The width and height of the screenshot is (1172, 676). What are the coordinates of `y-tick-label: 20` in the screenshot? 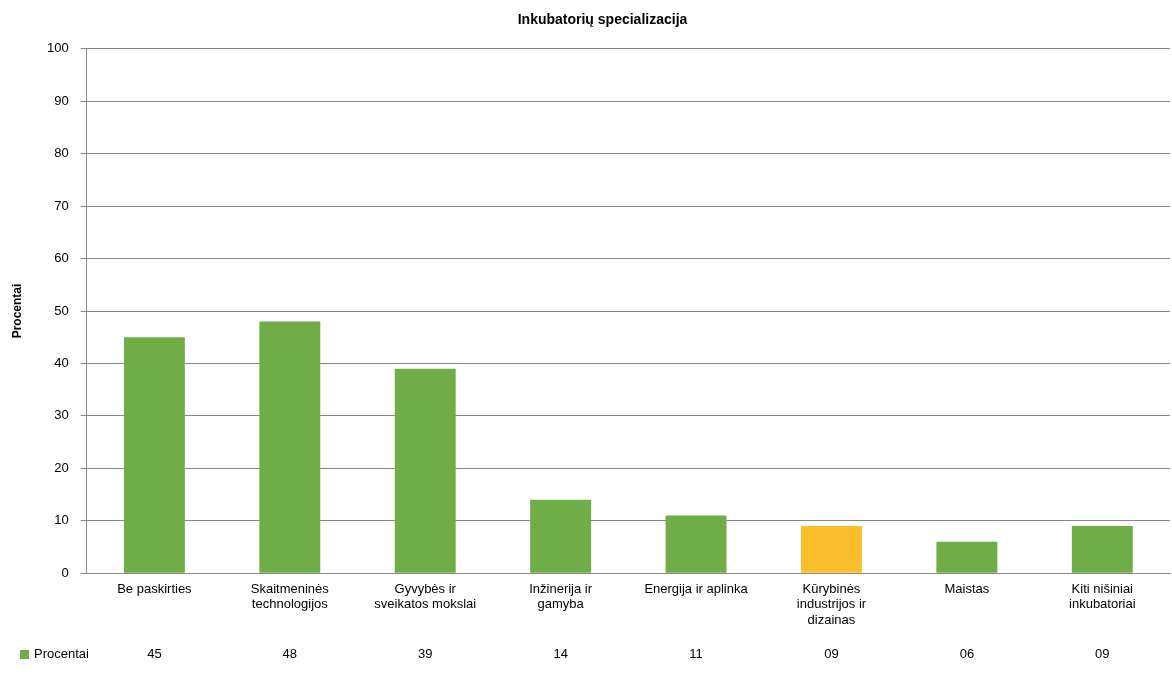 It's located at (61, 467).